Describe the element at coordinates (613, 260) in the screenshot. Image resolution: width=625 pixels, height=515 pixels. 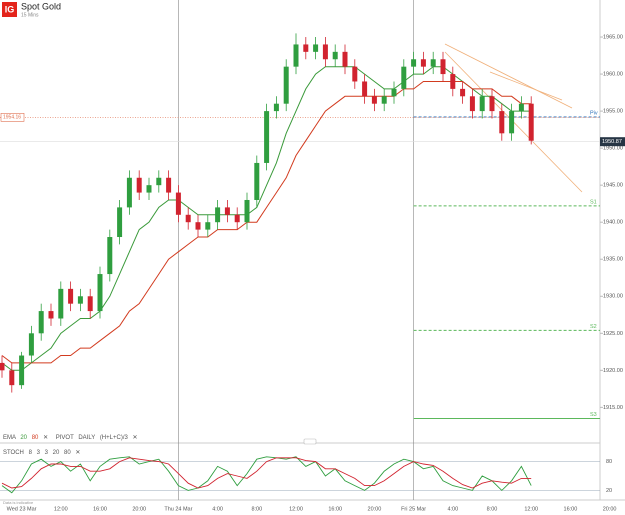
I see `y-tick-label: 1935.00` at that location.